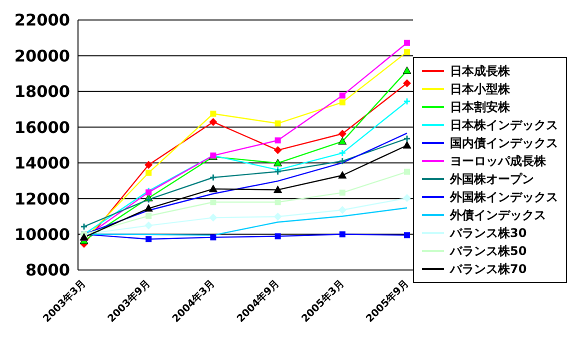  What do you see at coordinates (480, 107) in the screenshot?
I see `legend-label: 日本割安株` at bounding box center [480, 107].